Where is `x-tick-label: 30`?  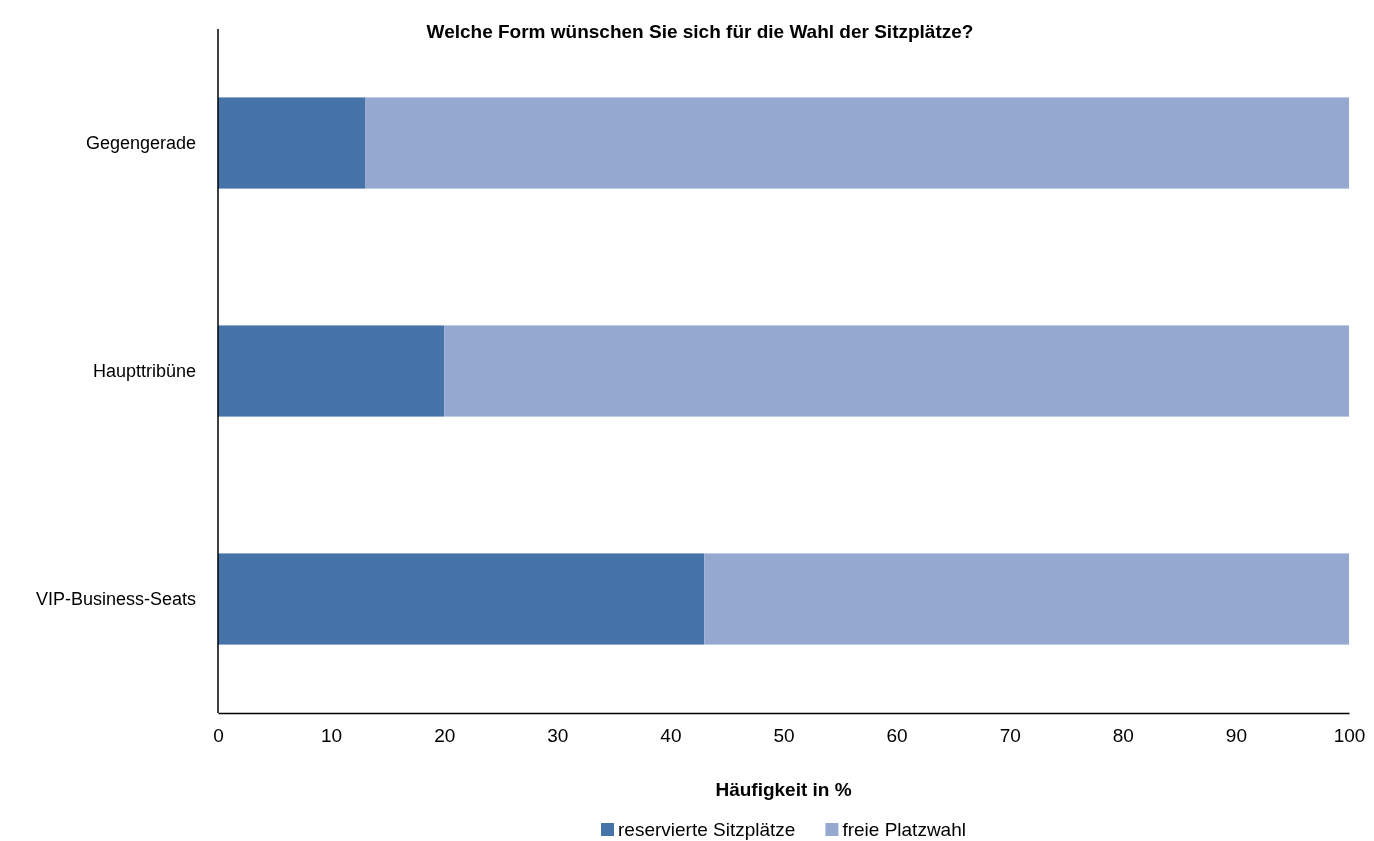 x-tick-label: 30 is located at coordinates (558, 736).